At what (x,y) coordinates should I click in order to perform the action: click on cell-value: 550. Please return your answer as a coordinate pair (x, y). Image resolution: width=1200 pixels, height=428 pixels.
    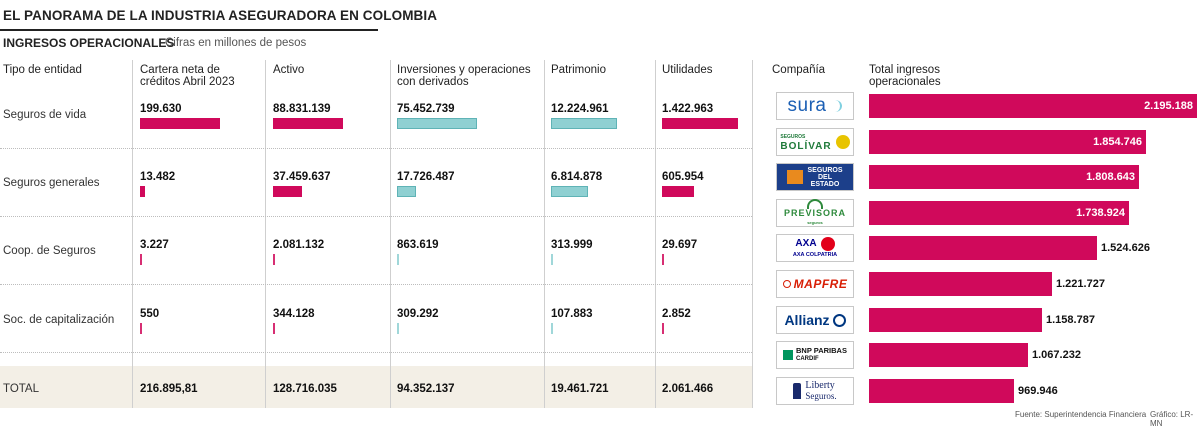
    Looking at the image, I should click on (150, 314).